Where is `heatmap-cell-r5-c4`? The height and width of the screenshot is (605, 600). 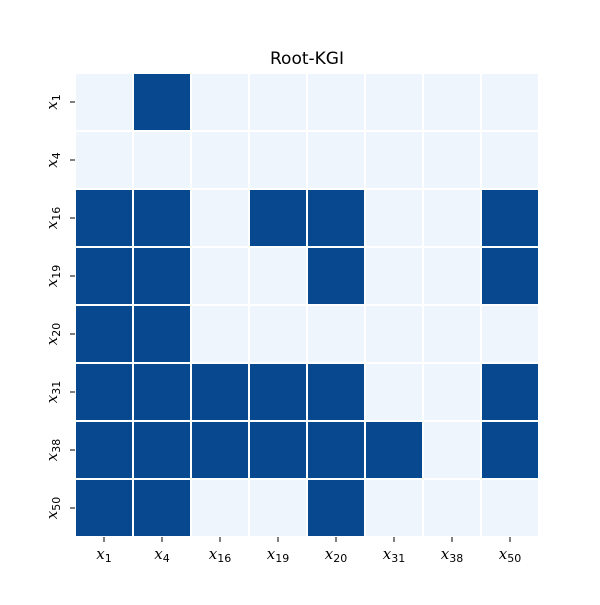
heatmap-cell-r5-c4 is located at coordinates (336, 392).